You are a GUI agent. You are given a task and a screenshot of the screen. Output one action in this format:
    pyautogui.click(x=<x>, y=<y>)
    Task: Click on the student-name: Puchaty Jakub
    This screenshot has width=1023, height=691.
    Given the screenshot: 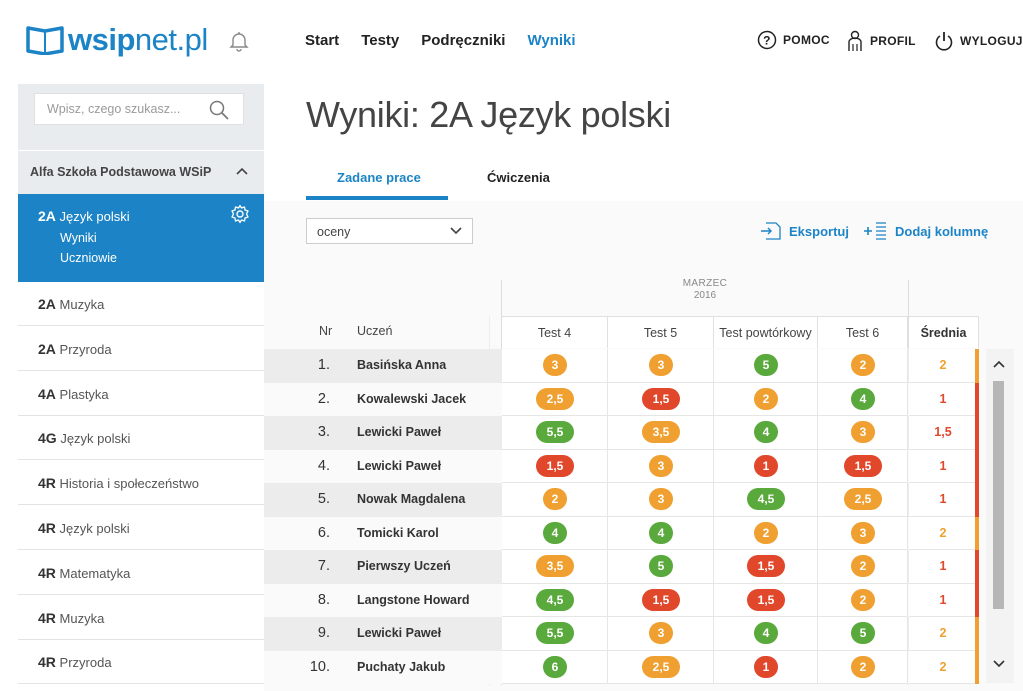 What is the action you would take?
    pyautogui.click(x=401, y=666)
    